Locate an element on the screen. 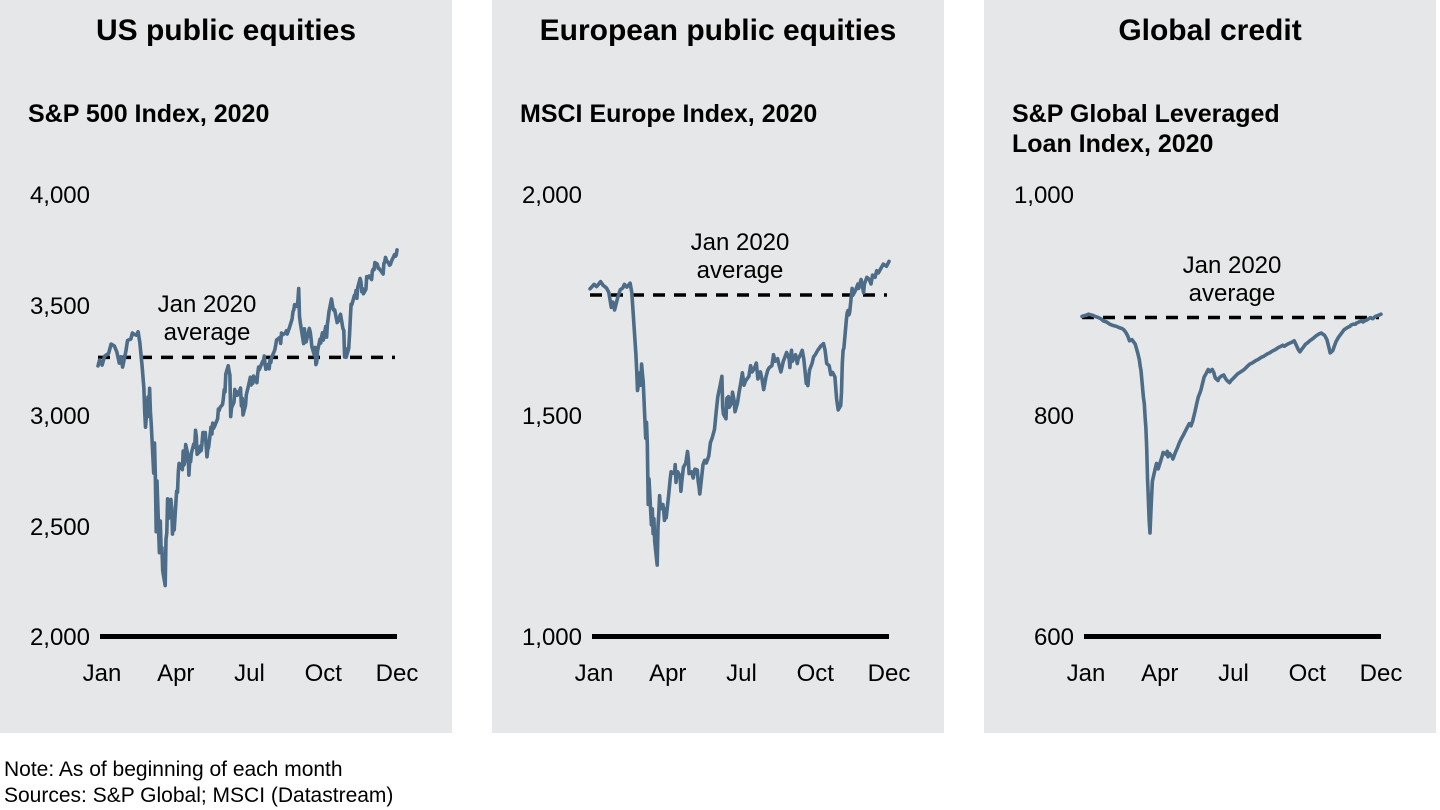 The image size is (1440, 810). panel-title: Global credit is located at coordinates (1210, 30).